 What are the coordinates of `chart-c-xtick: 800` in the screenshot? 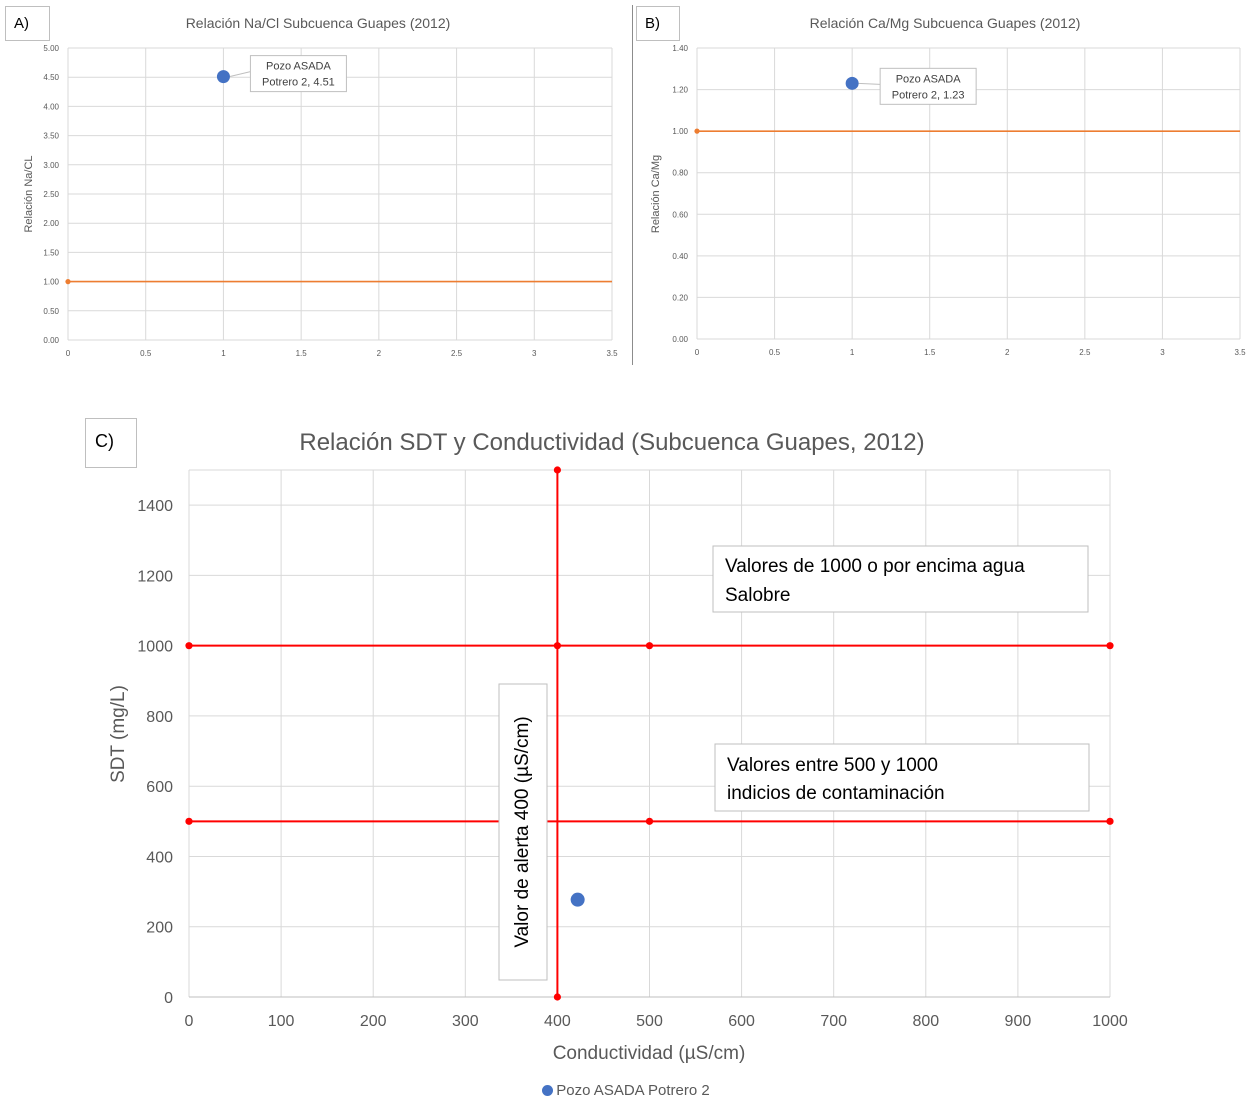 It's located at (925, 1021).